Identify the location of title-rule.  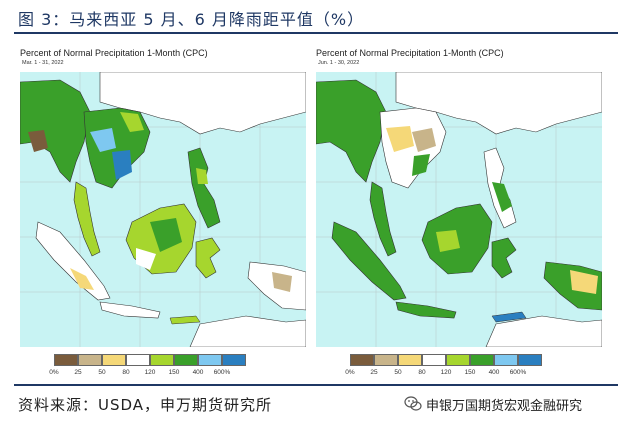
(316, 33).